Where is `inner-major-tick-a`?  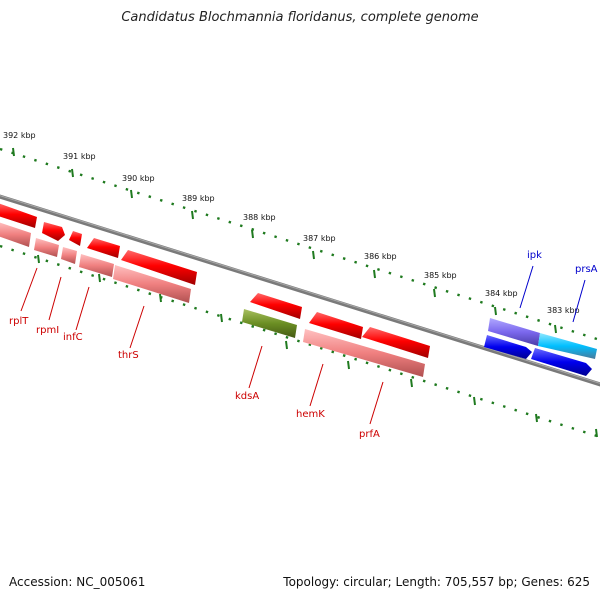 inner-major-tick-a is located at coordinates (38, 259).